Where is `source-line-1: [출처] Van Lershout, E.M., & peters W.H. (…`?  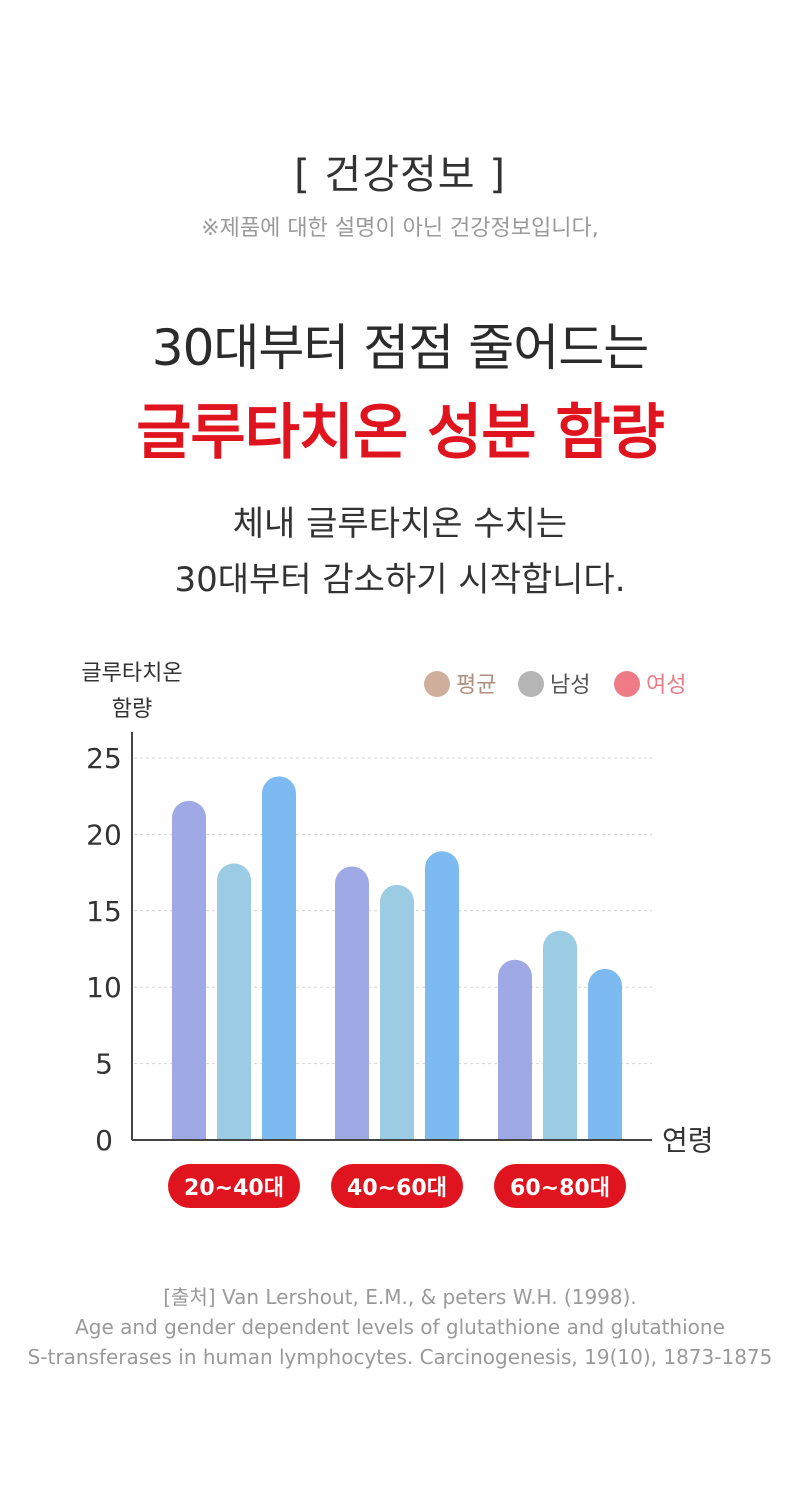 source-line-1: [출처] Van Lershout, E.M., & peters W.H. (… is located at coordinates (400, 1297).